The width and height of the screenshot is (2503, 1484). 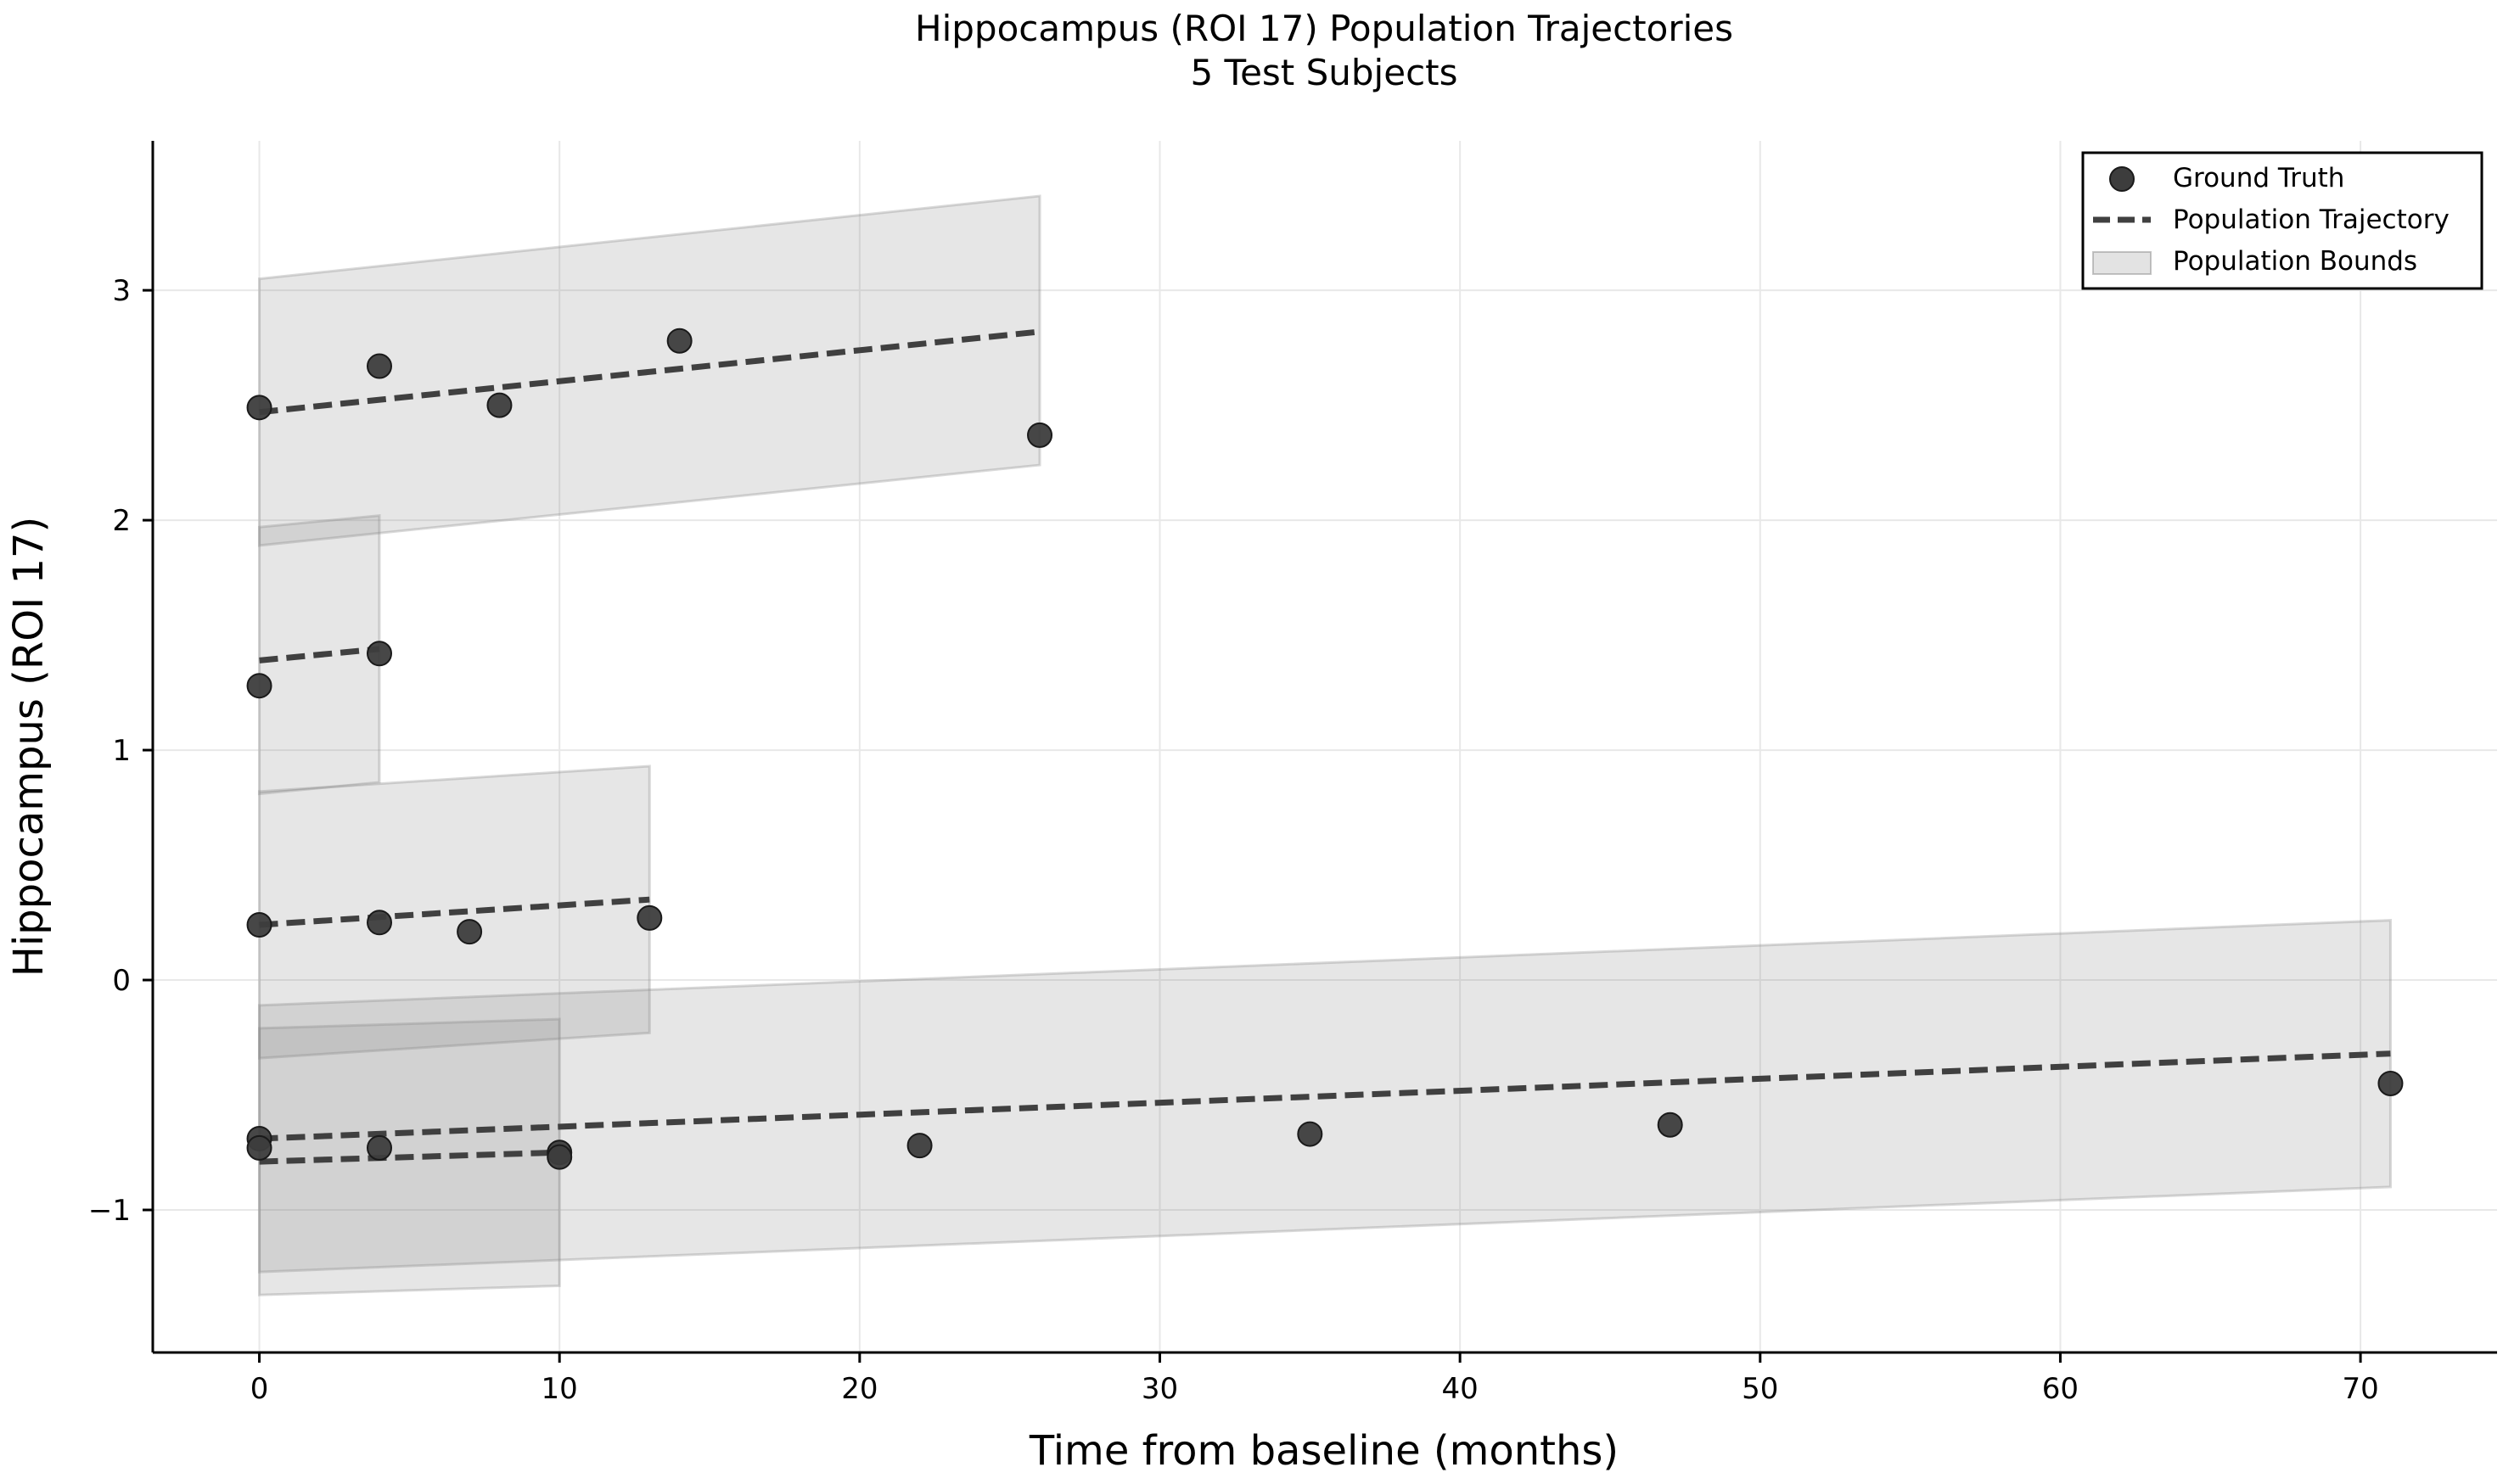 What do you see at coordinates (29, 747) in the screenshot?
I see `y-axis-label: Hippocampus (ROI 17)` at bounding box center [29, 747].